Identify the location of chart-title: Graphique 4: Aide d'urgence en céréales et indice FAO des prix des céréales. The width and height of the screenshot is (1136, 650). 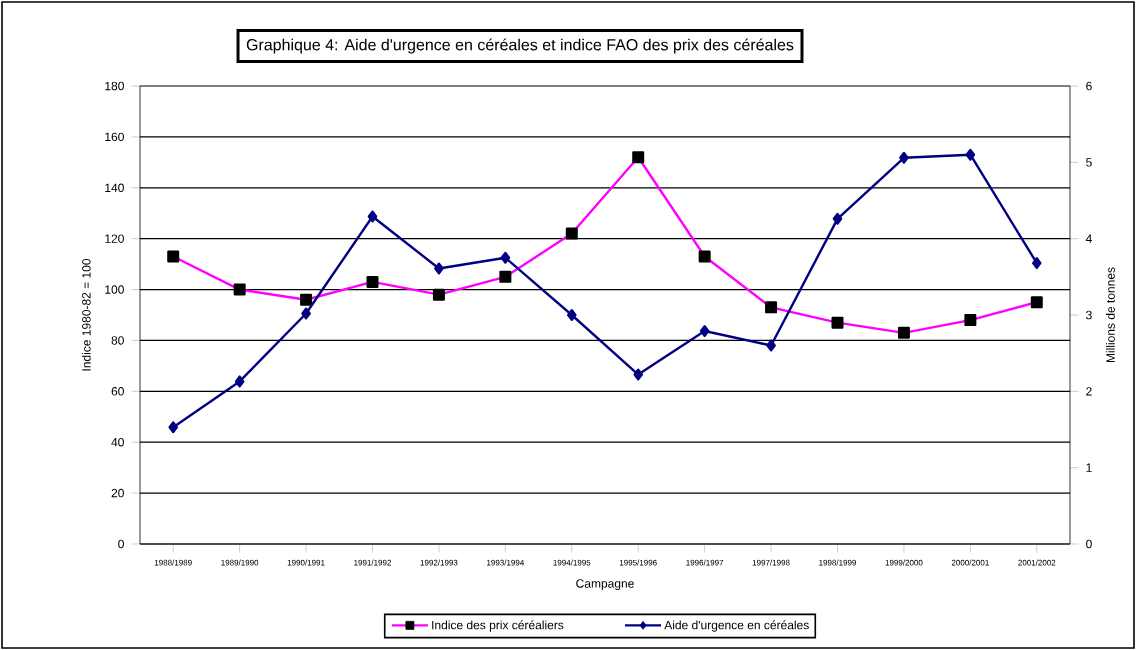
(520, 46).